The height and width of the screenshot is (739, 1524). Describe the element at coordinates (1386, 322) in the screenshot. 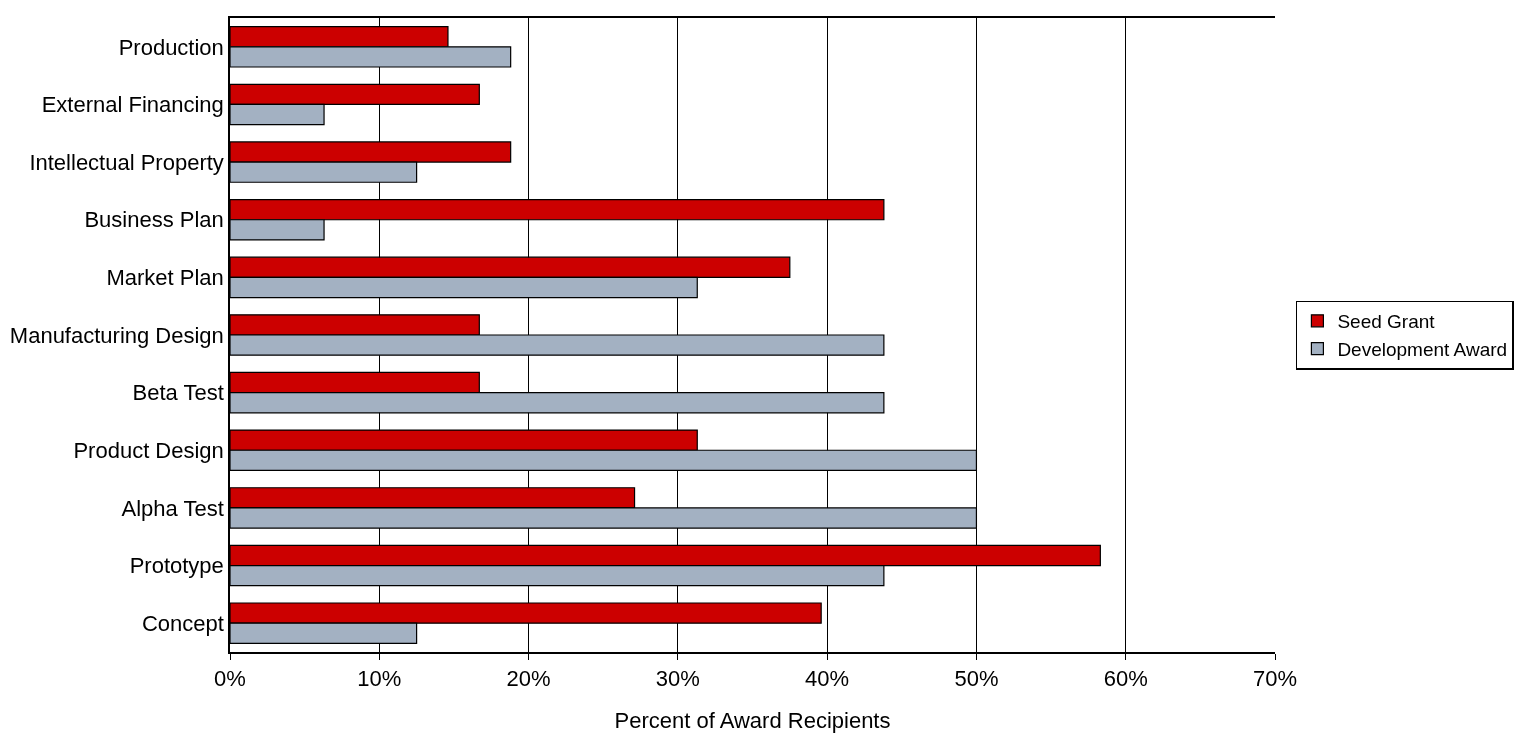

I see `legend-label: Seed Grant` at that location.